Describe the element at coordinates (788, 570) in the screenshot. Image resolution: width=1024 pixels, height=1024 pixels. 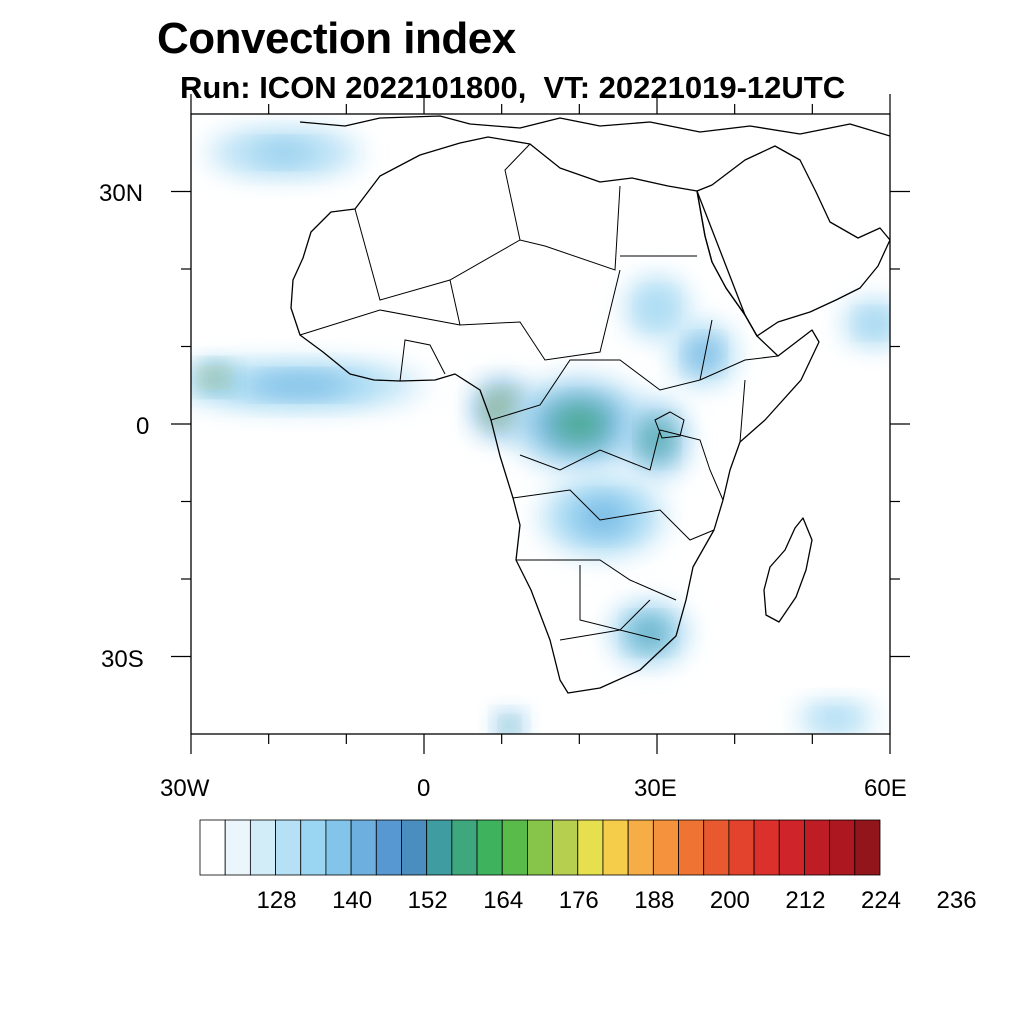
I see `madagascar-coastline` at that location.